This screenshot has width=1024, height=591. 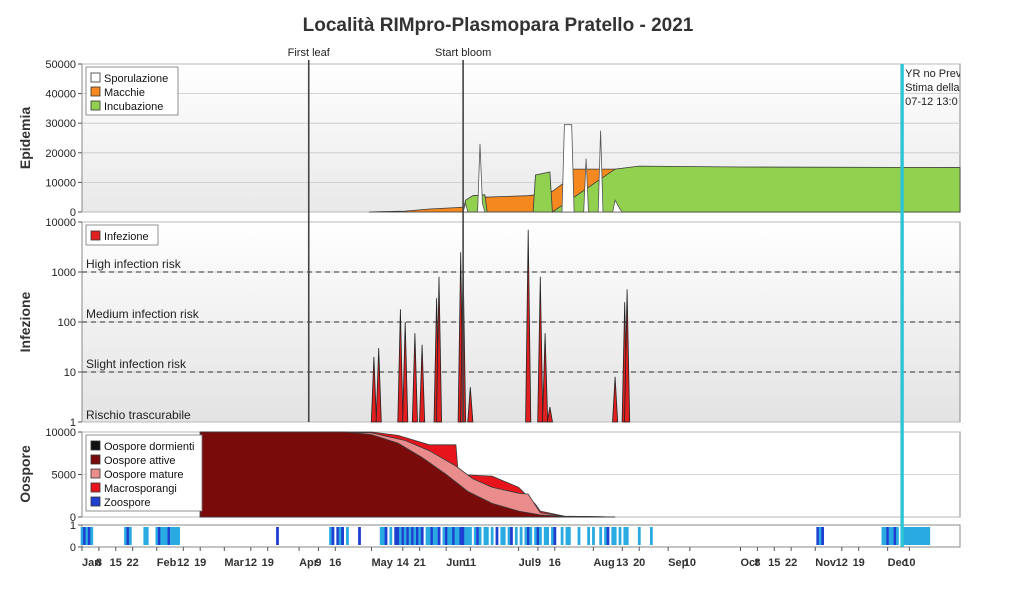 I want to click on y-tick-label: 1000, so click(x=64, y=273).